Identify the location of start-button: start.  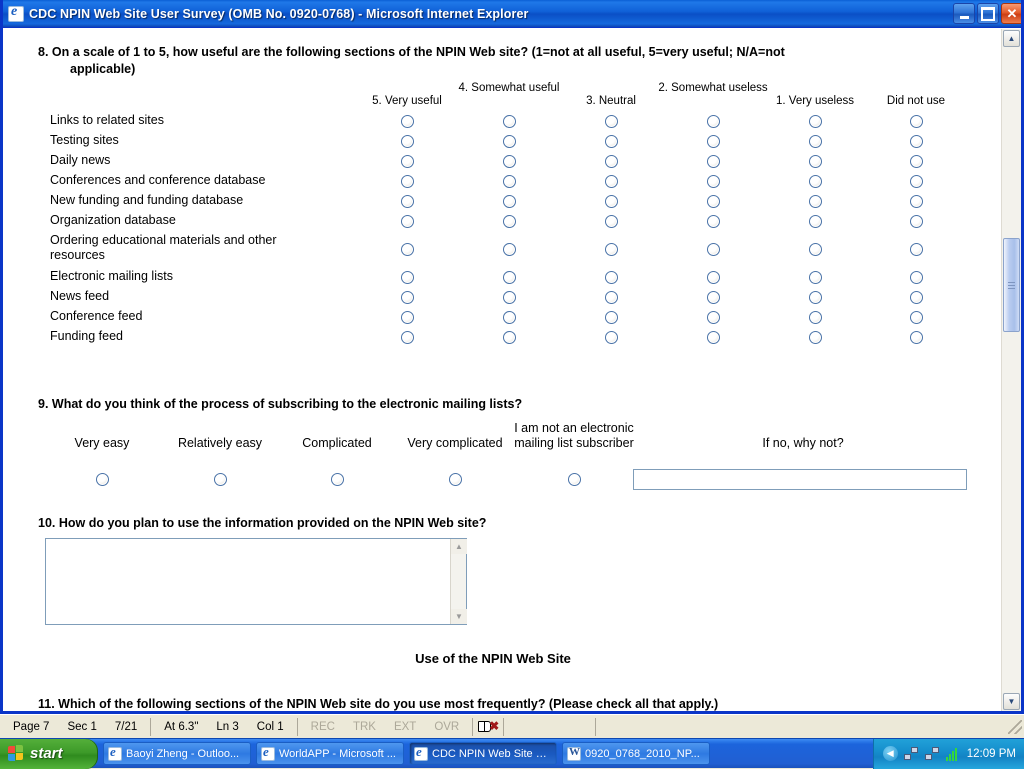
(49, 753).